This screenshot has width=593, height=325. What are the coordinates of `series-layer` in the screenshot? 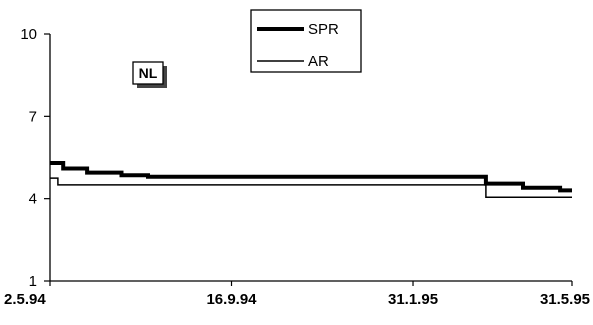 It's located at (311, 180).